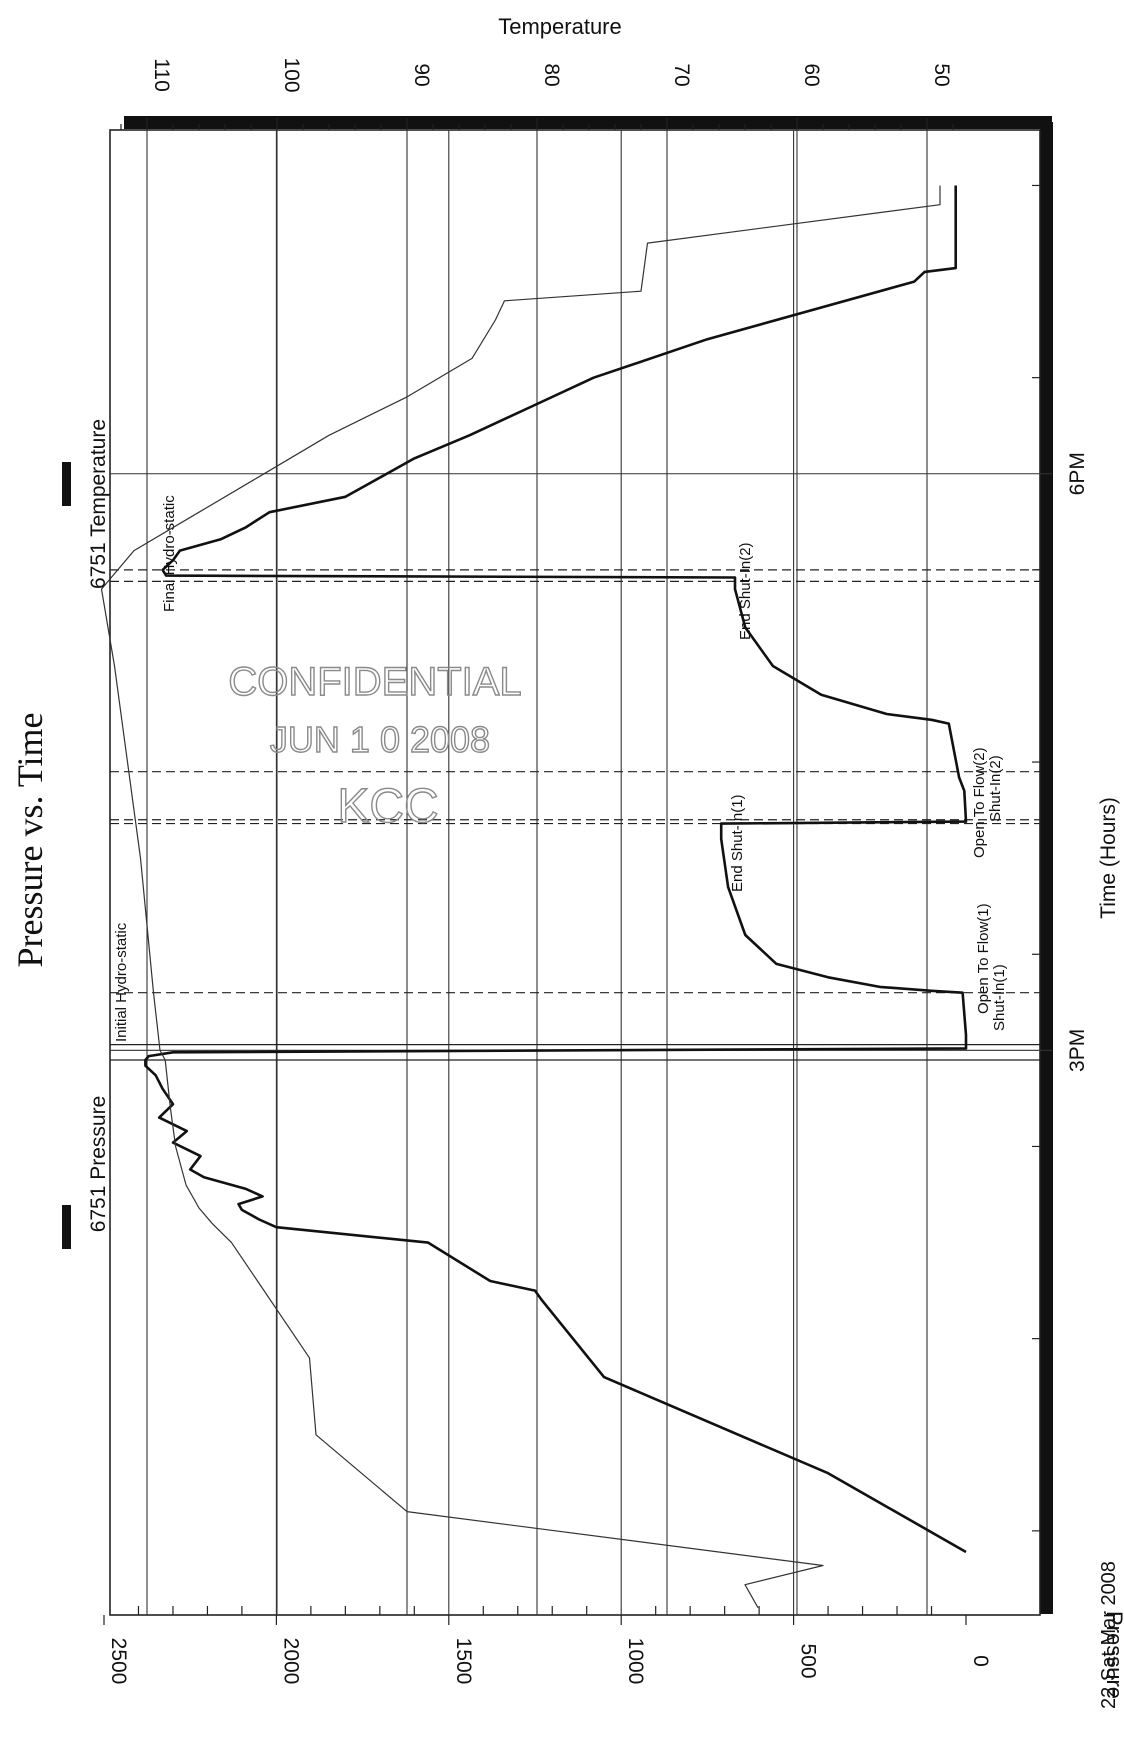 This screenshot has height=1751, width=1124. What do you see at coordinates (161, 74) in the screenshot?
I see `temperature-tick-label: 110` at bounding box center [161, 74].